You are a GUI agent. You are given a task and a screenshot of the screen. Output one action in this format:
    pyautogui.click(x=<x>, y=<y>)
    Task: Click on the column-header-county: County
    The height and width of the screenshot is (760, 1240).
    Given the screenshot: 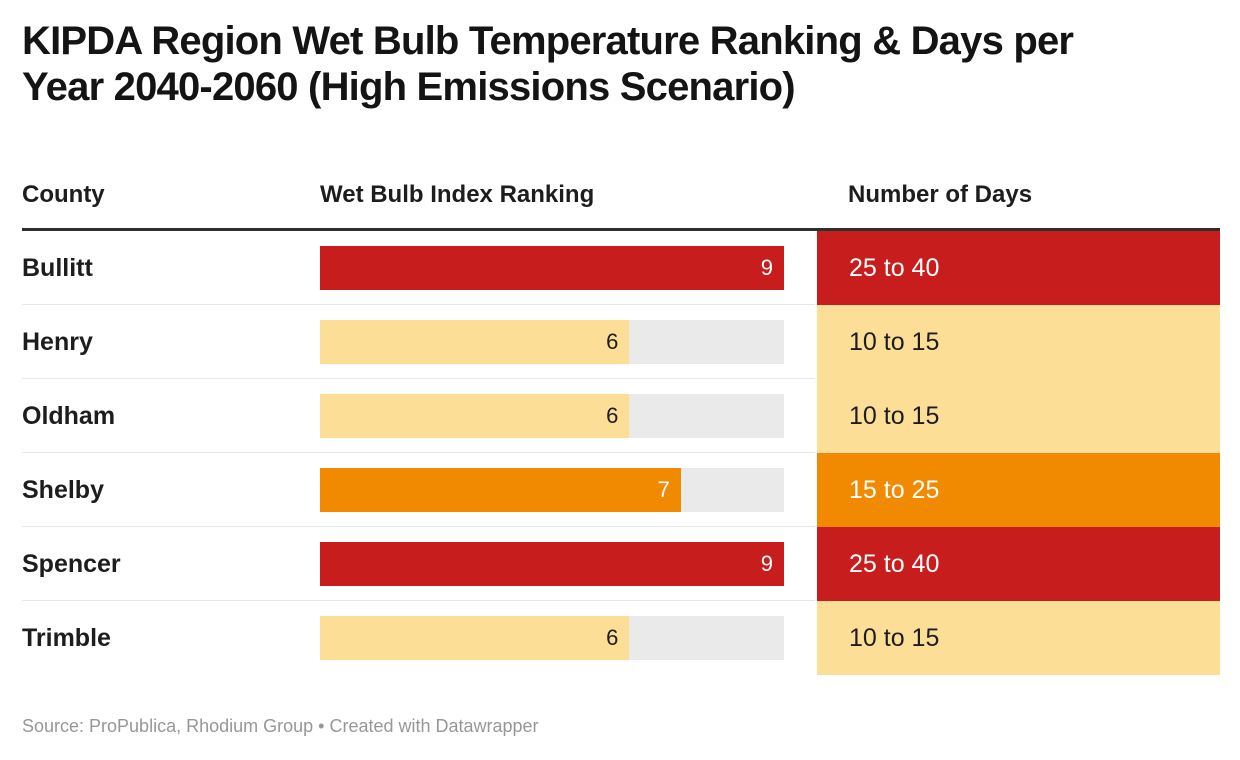 What is the action you would take?
    pyautogui.click(x=63, y=194)
    